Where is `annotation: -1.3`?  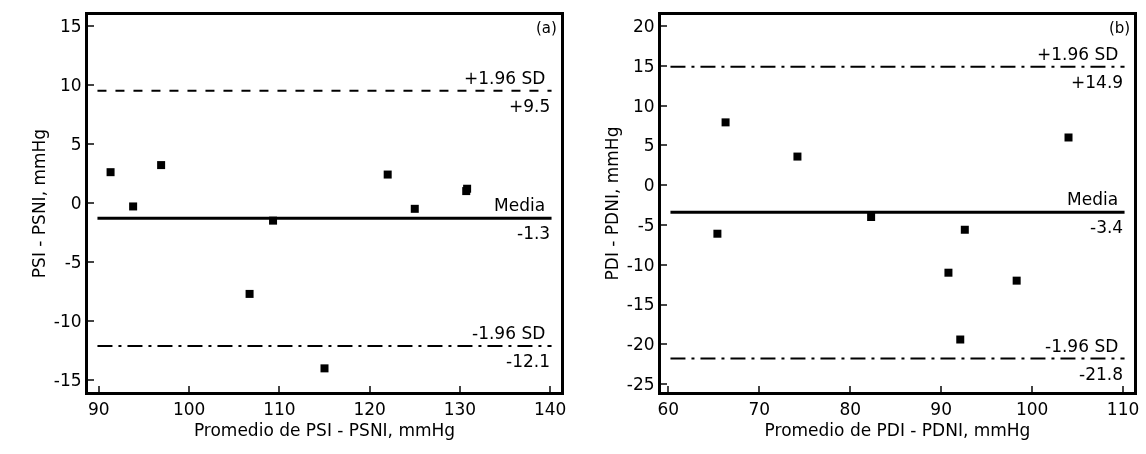
annotation: -1.3 is located at coordinates (534, 233).